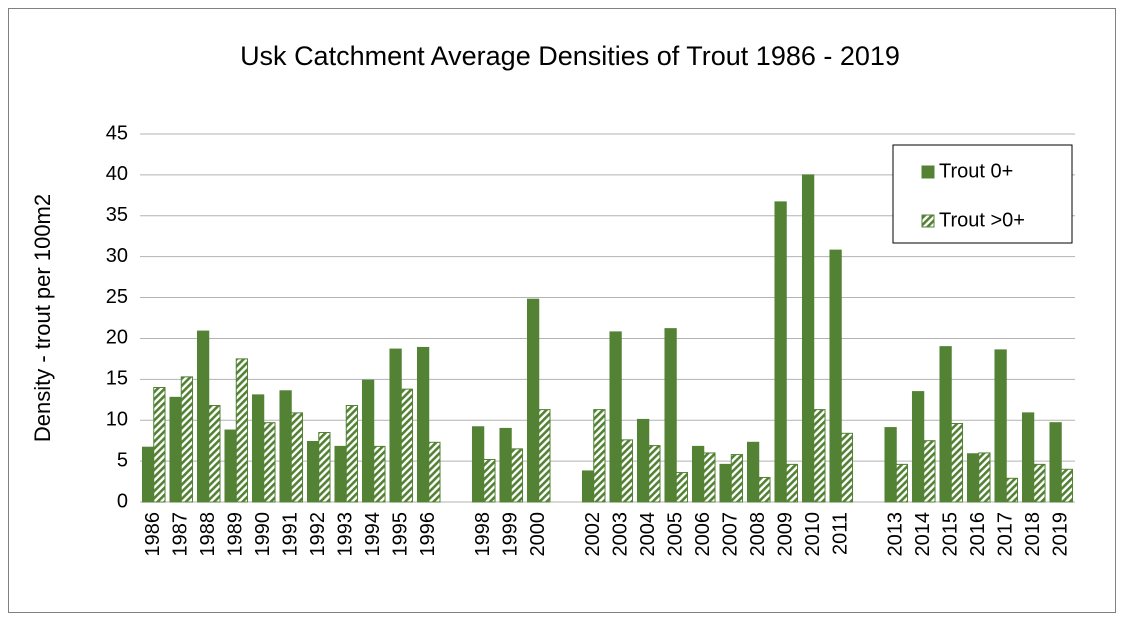 The height and width of the screenshot is (626, 1125). Describe the element at coordinates (978, 534) in the screenshot. I see `x-tick-label: 2016` at that location.